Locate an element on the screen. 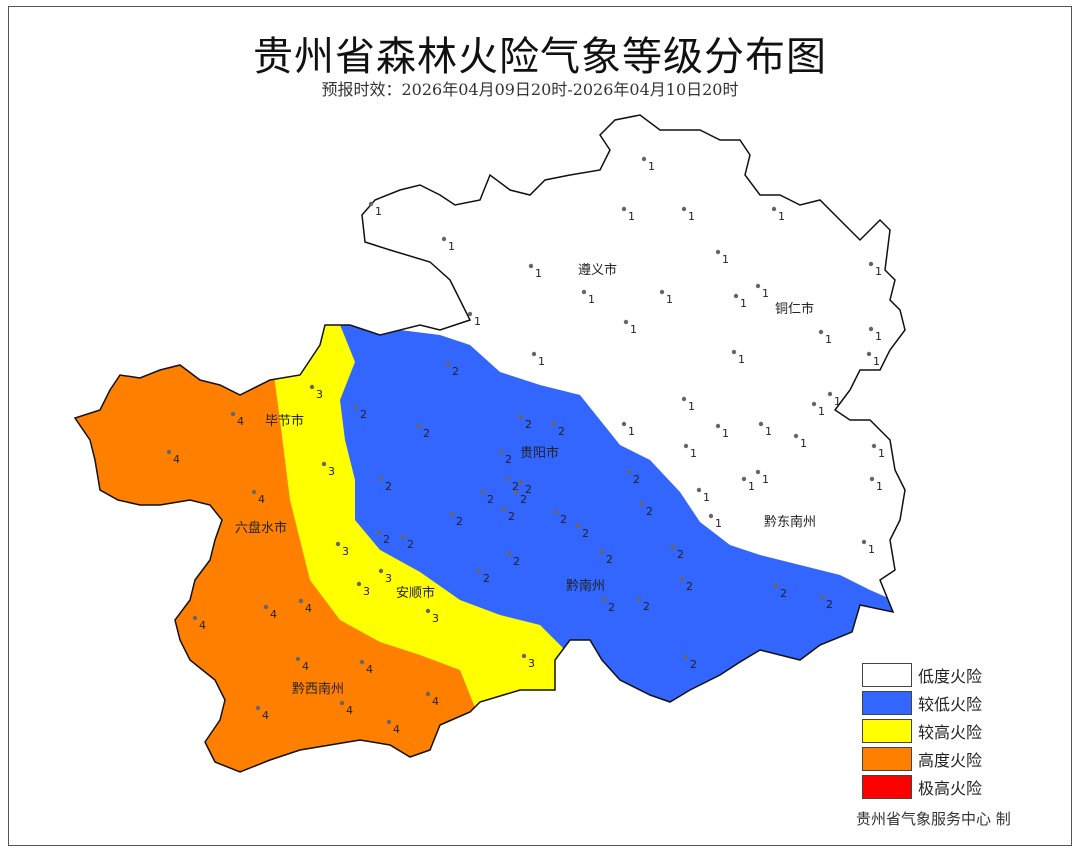 Image resolution: width=1080 pixels, height=852 pixels. legend-item-lower: 较低火险 is located at coordinates (922, 703).